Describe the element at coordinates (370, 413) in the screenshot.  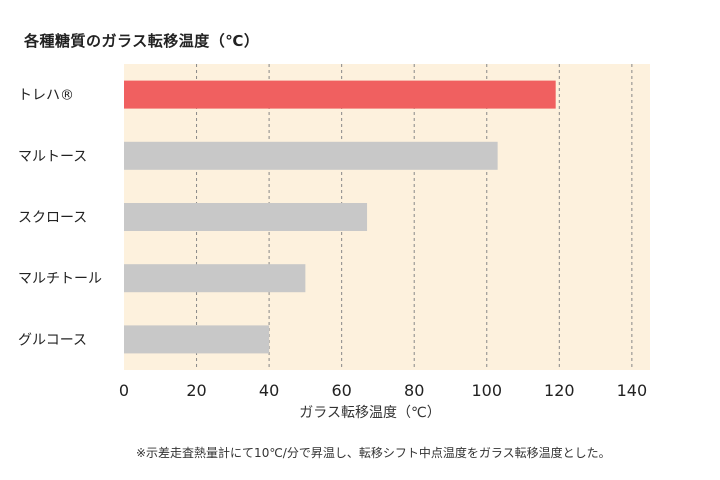
I see `x-axis-label: ガラス転移温度（℃）` at that location.